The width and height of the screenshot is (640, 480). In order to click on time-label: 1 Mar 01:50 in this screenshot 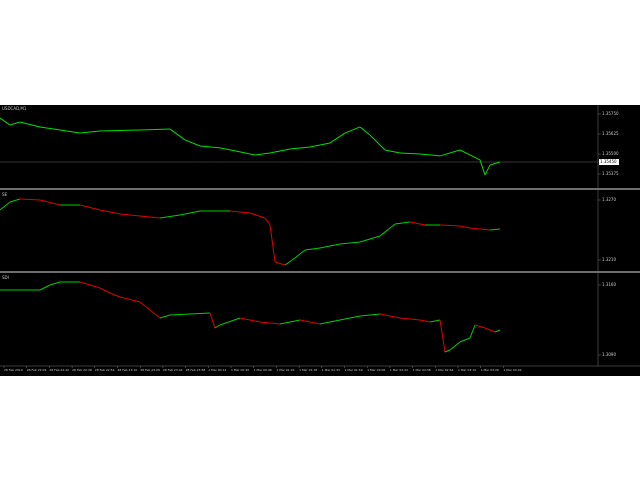, I will do `click(354, 370)`.